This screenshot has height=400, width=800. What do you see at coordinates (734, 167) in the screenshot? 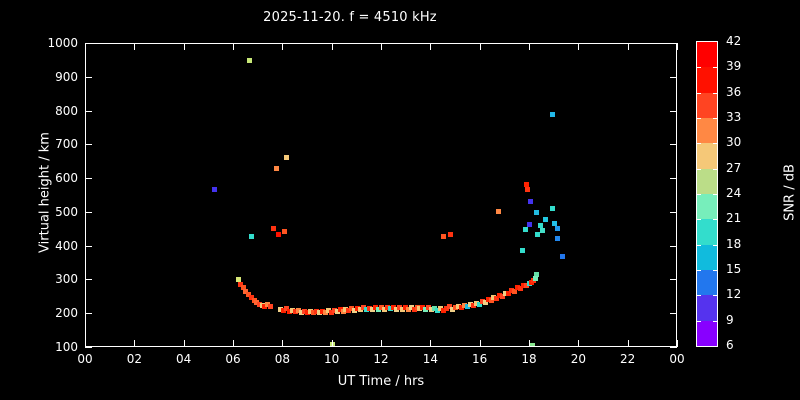
I see `colorbar-tick-label: 27` at bounding box center [734, 167].